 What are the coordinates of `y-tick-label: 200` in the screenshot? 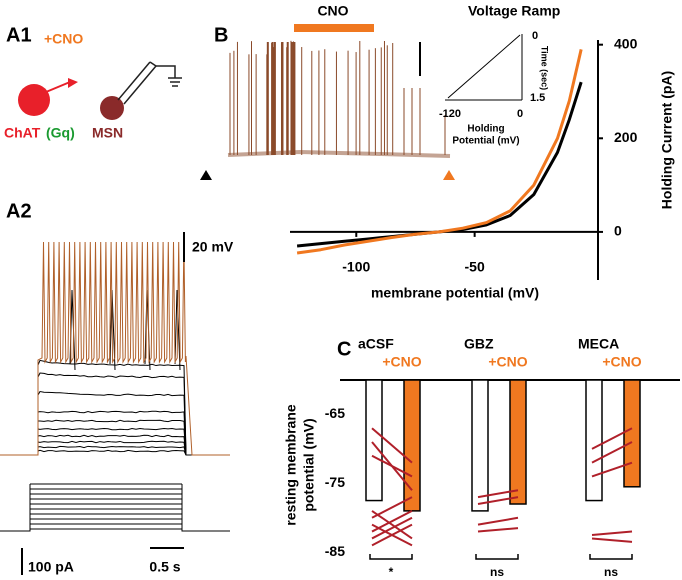 It's located at (626, 137).